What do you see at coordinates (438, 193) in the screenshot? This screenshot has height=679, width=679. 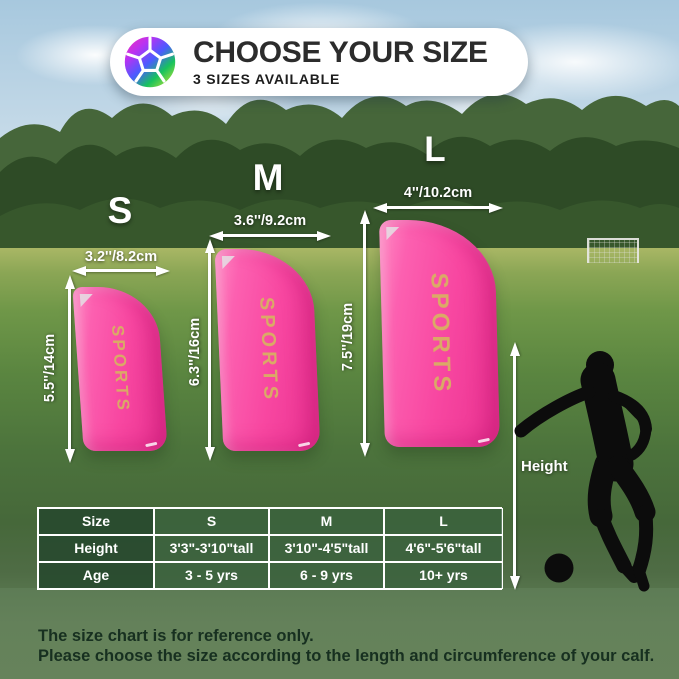 I see `width-label-l: 4''/10.2cm` at bounding box center [438, 193].